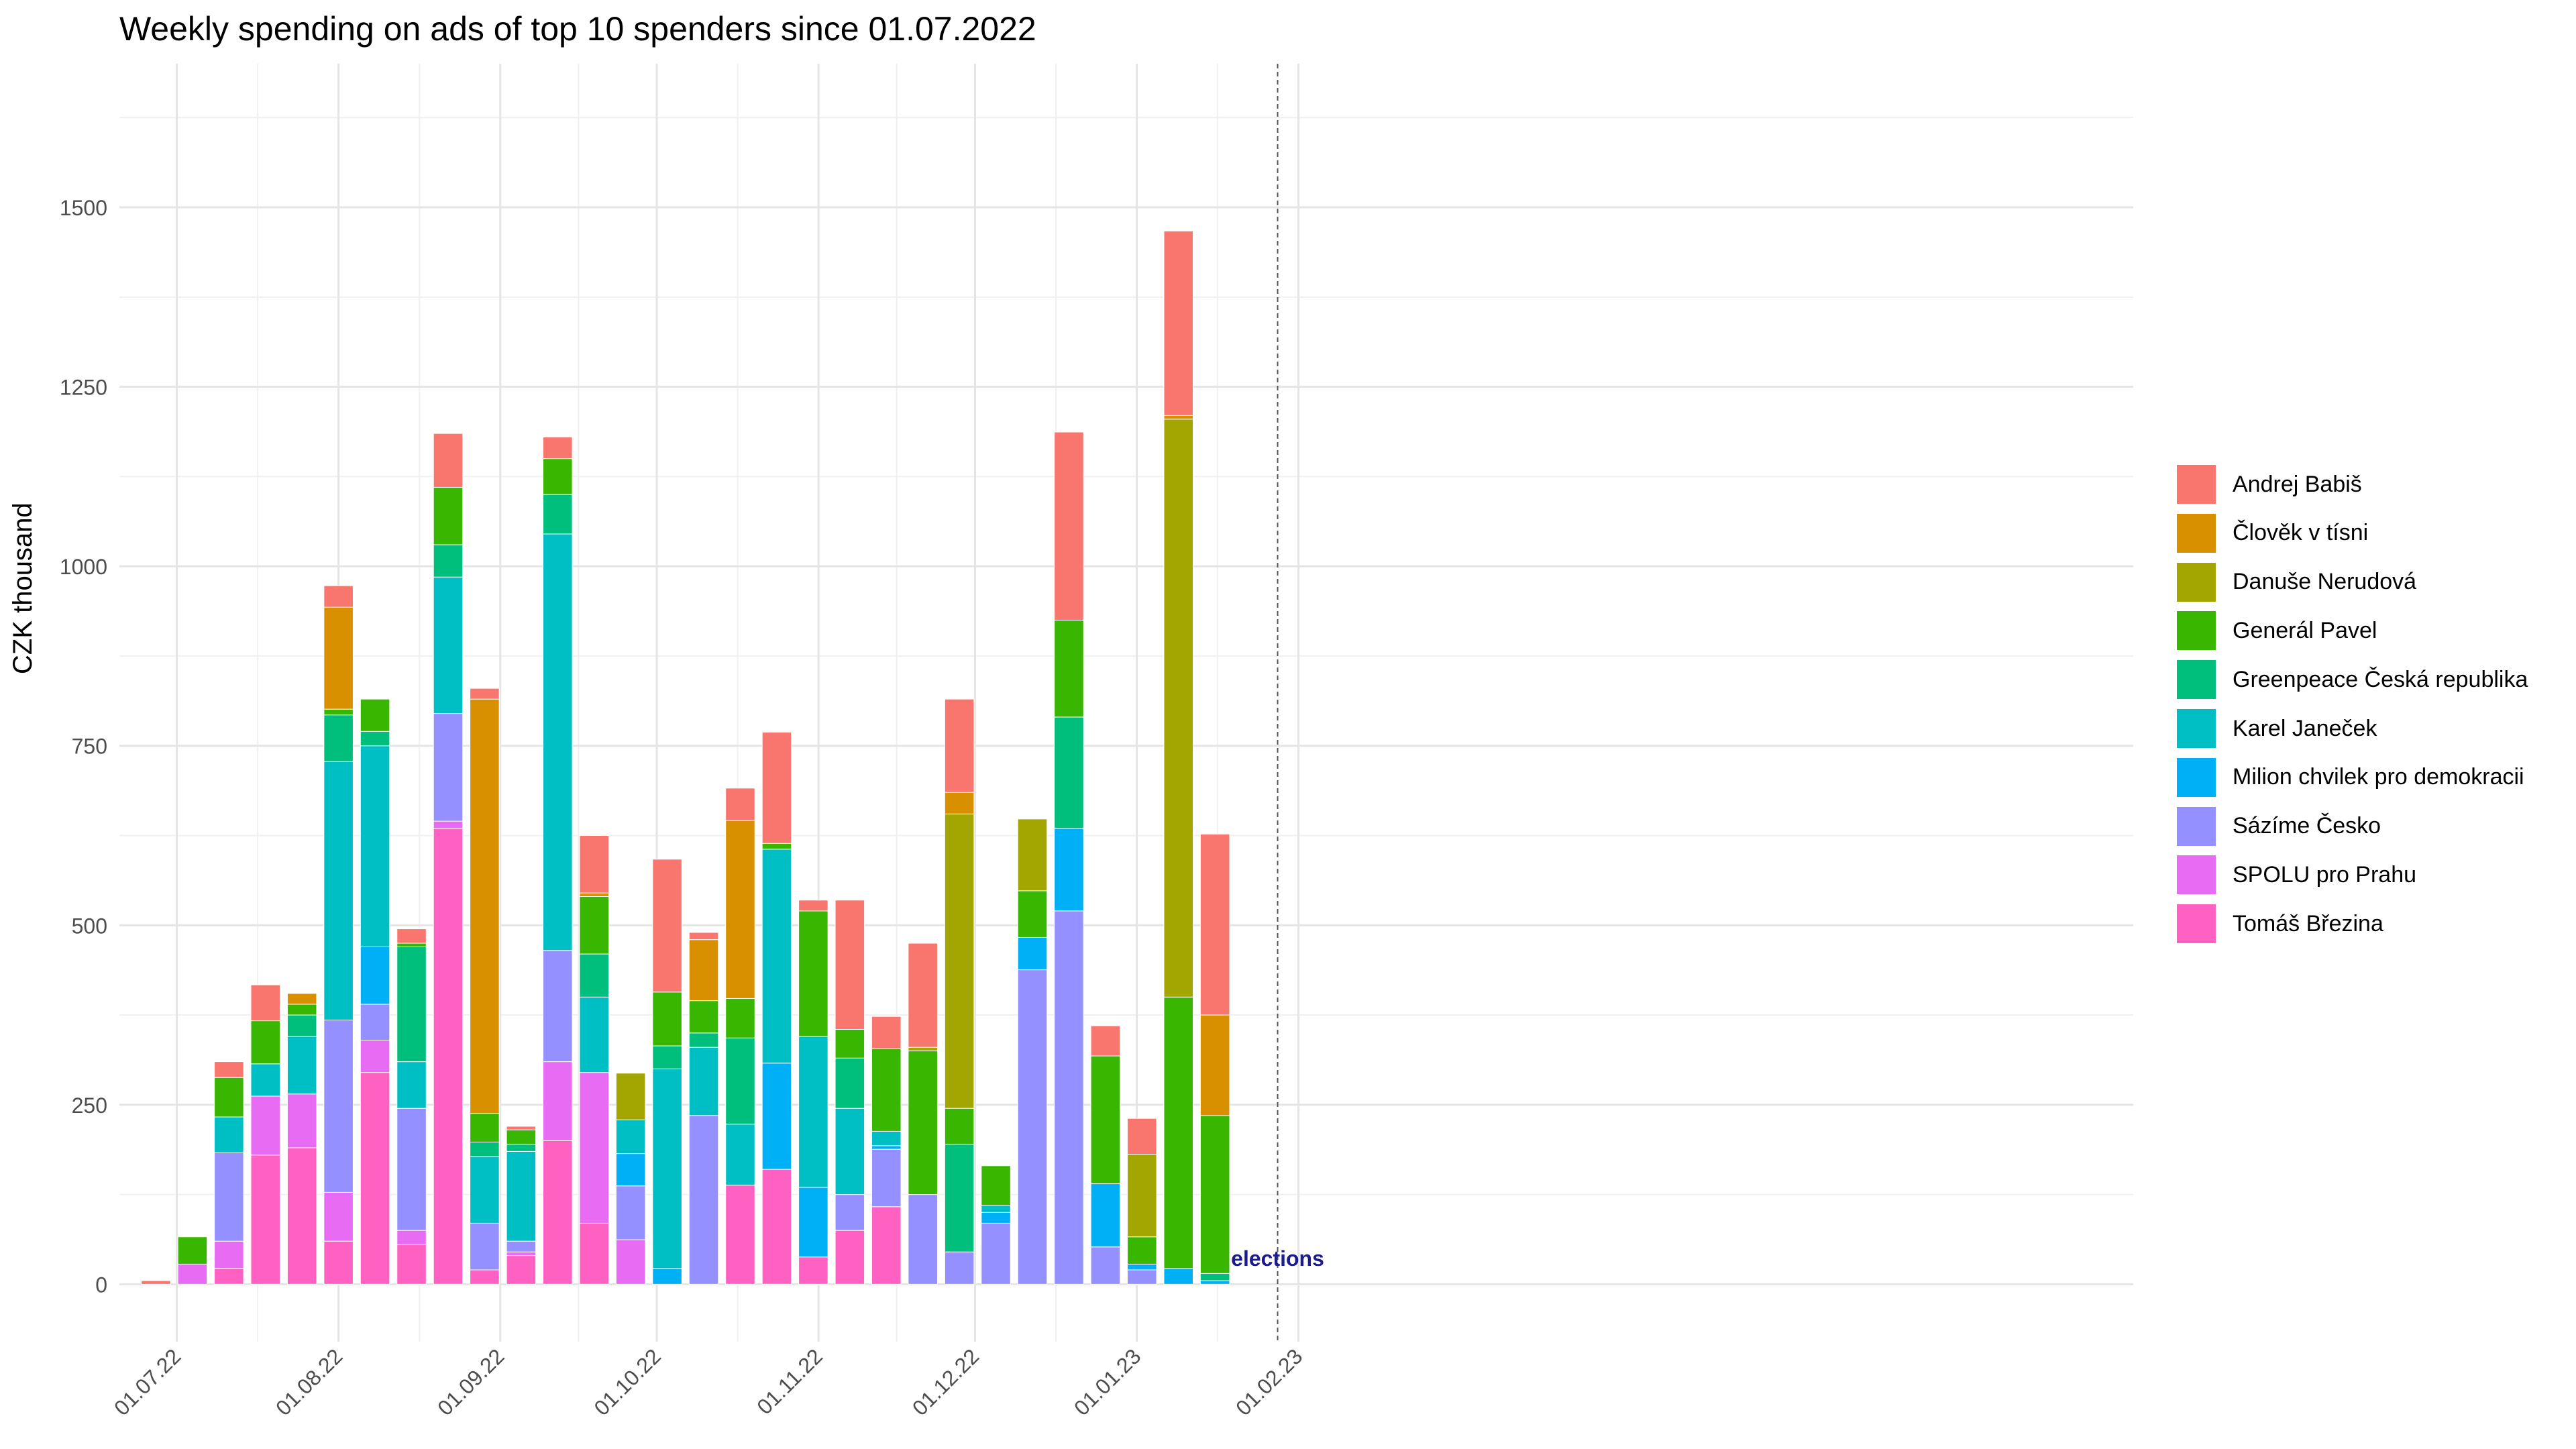 This screenshot has height=1449, width=2576. What do you see at coordinates (2305, 728) in the screenshot?
I see `legend-label: Karel Janeček` at bounding box center [2305, 728].